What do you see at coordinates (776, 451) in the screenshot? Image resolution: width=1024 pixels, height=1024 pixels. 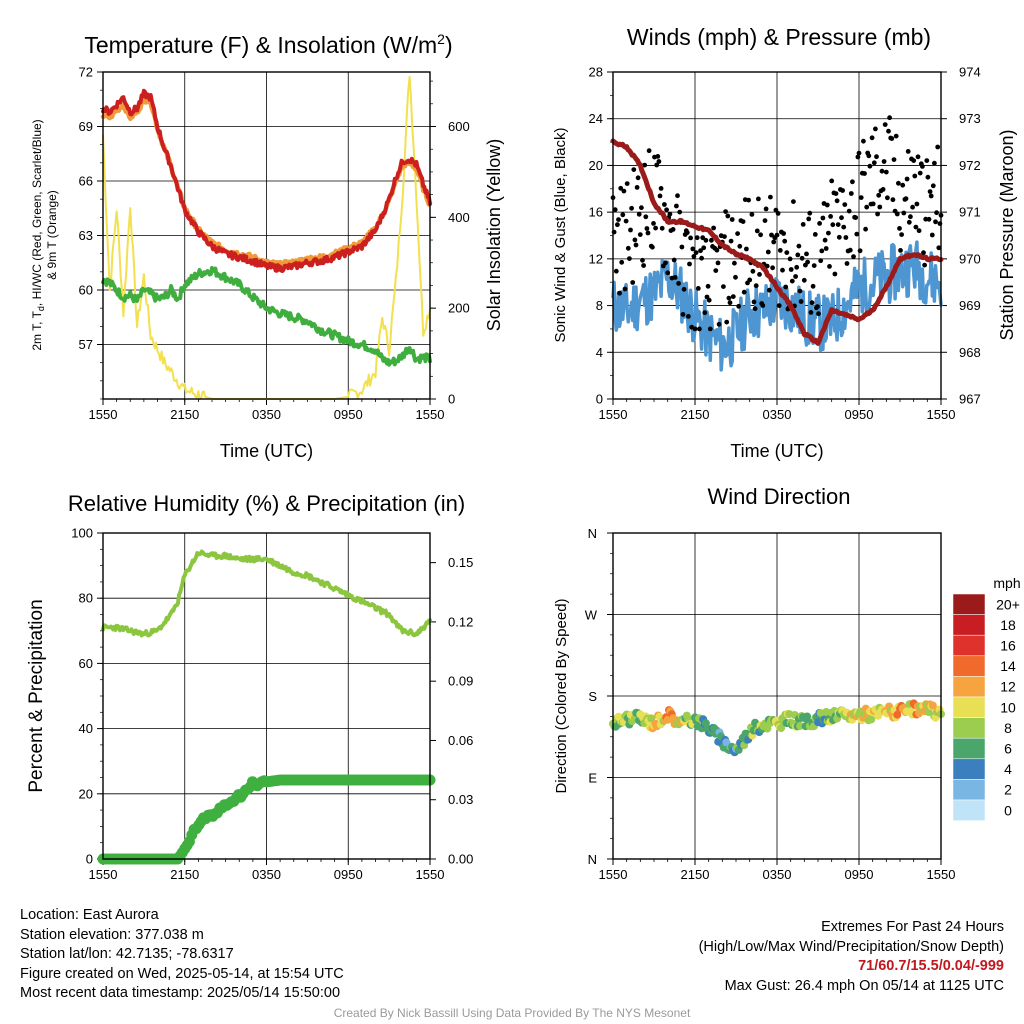 I see `wind-xlabel: Time (UTC)` at bounding box center [776, 451].